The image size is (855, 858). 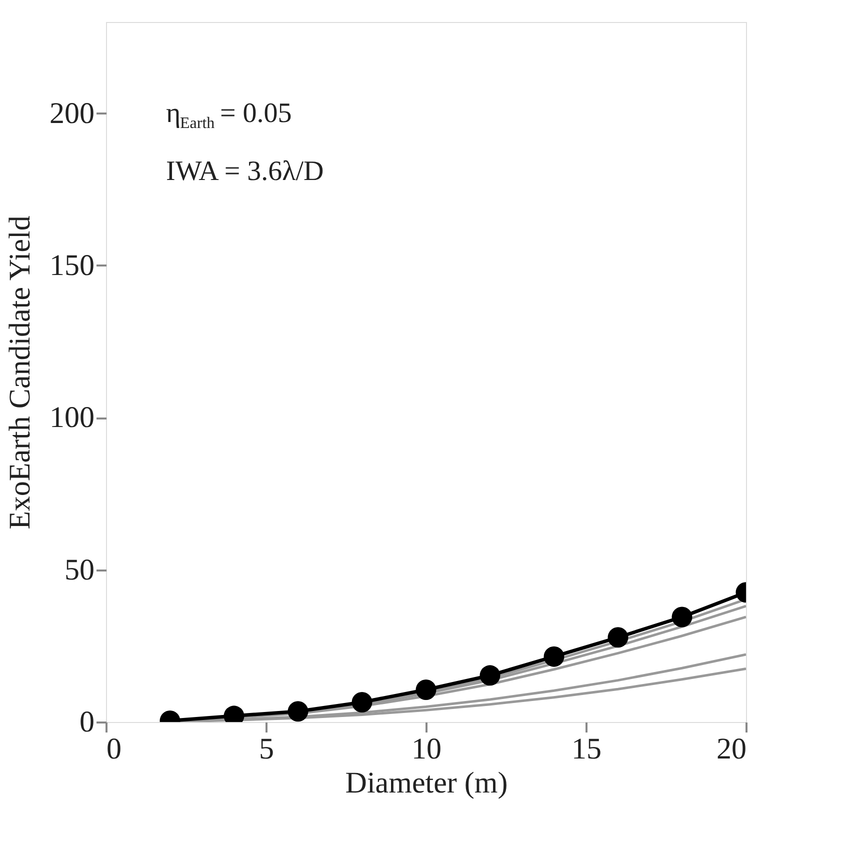 I want to click on y-tick-label: 100, so click(x=72, y=417).